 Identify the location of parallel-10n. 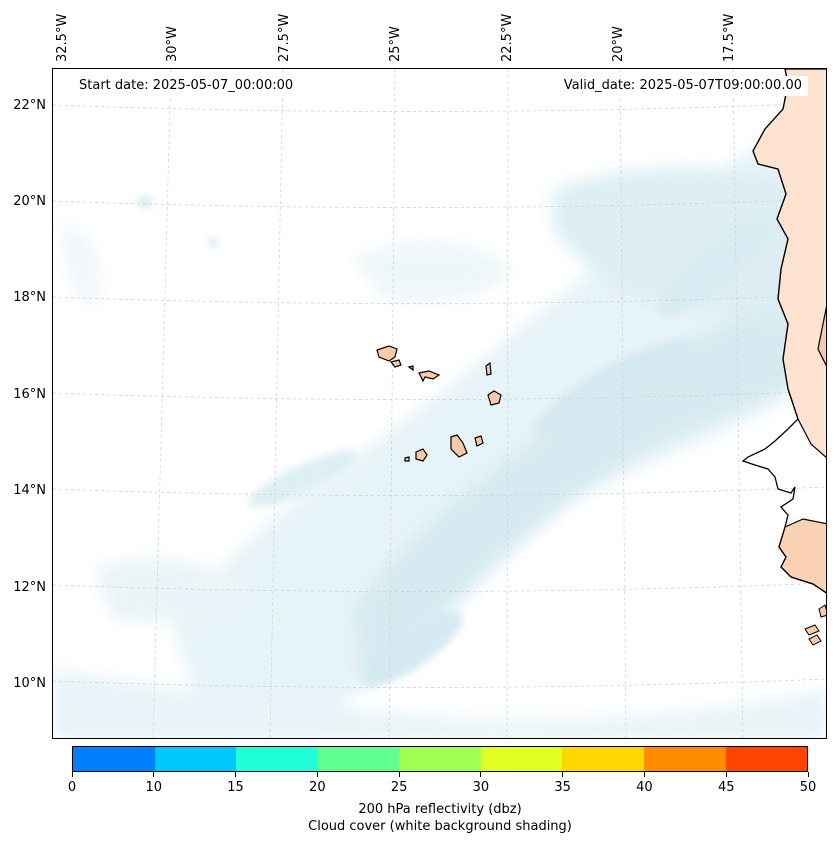
(439, 683).